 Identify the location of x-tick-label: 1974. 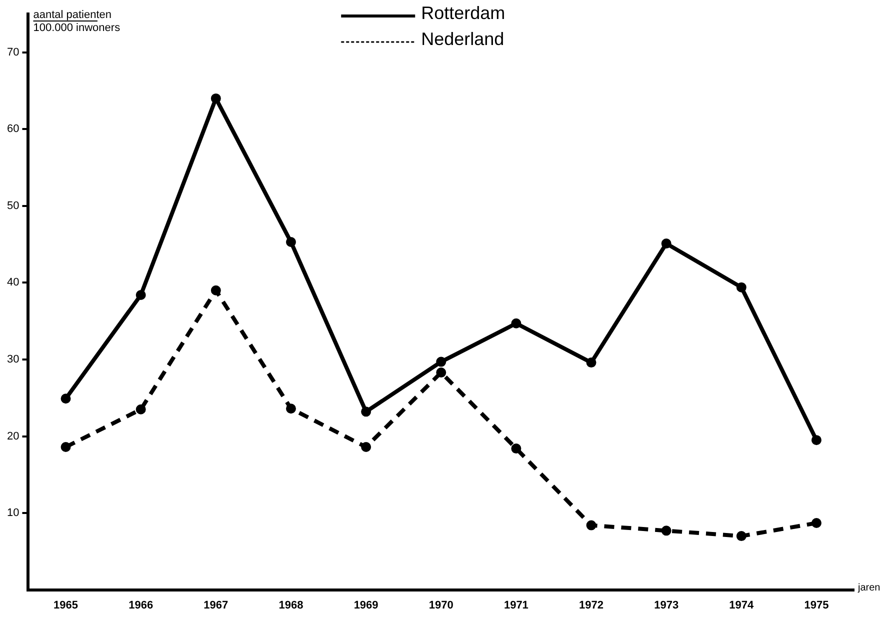
(742, 605).